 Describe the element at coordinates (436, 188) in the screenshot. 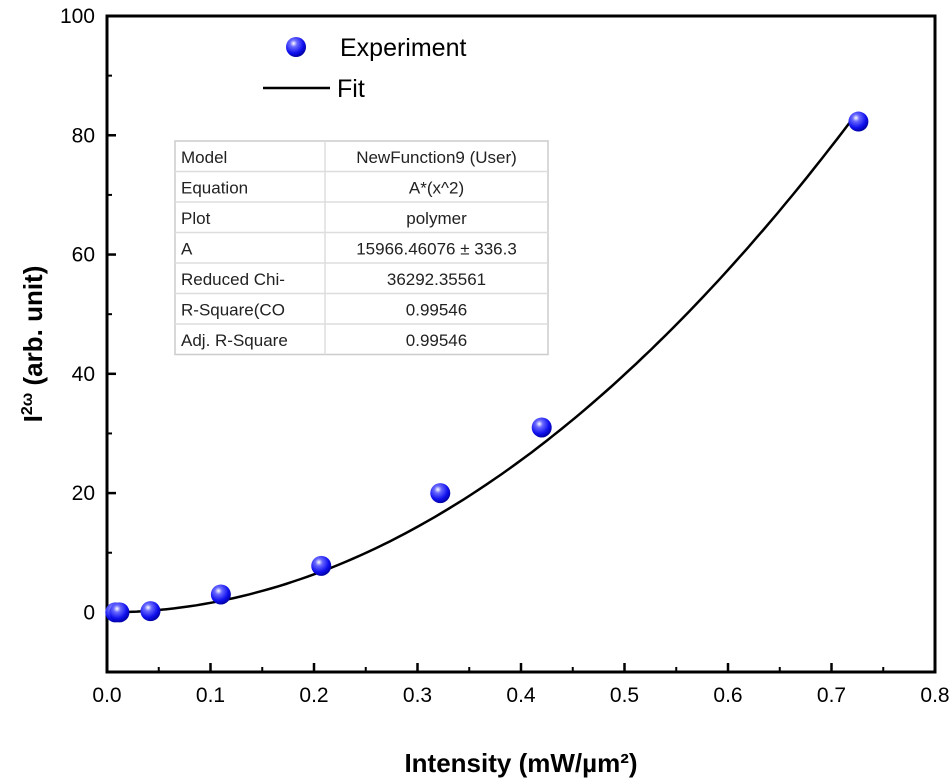

I see `table-value: A*(x^2)` at that location.